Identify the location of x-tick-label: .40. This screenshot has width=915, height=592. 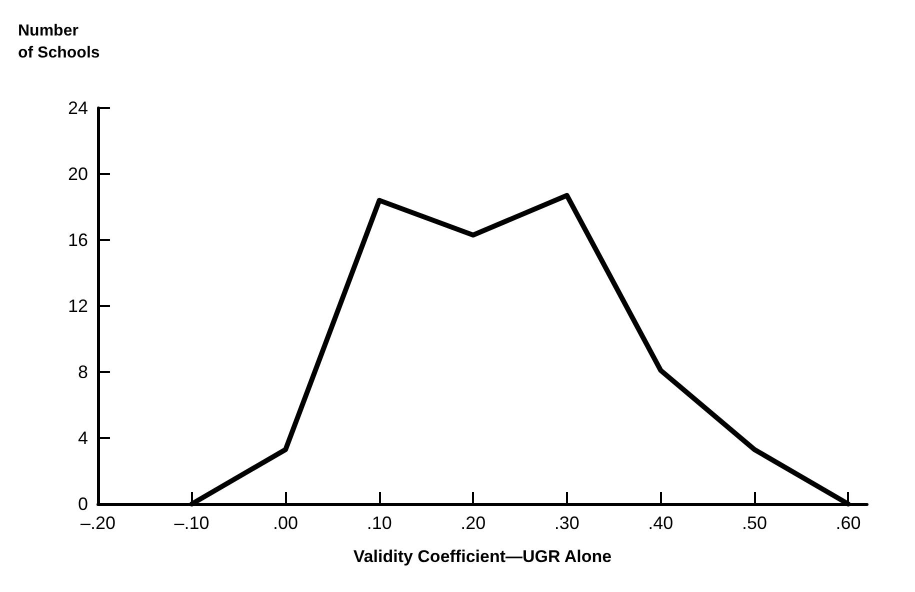
(661, 523).